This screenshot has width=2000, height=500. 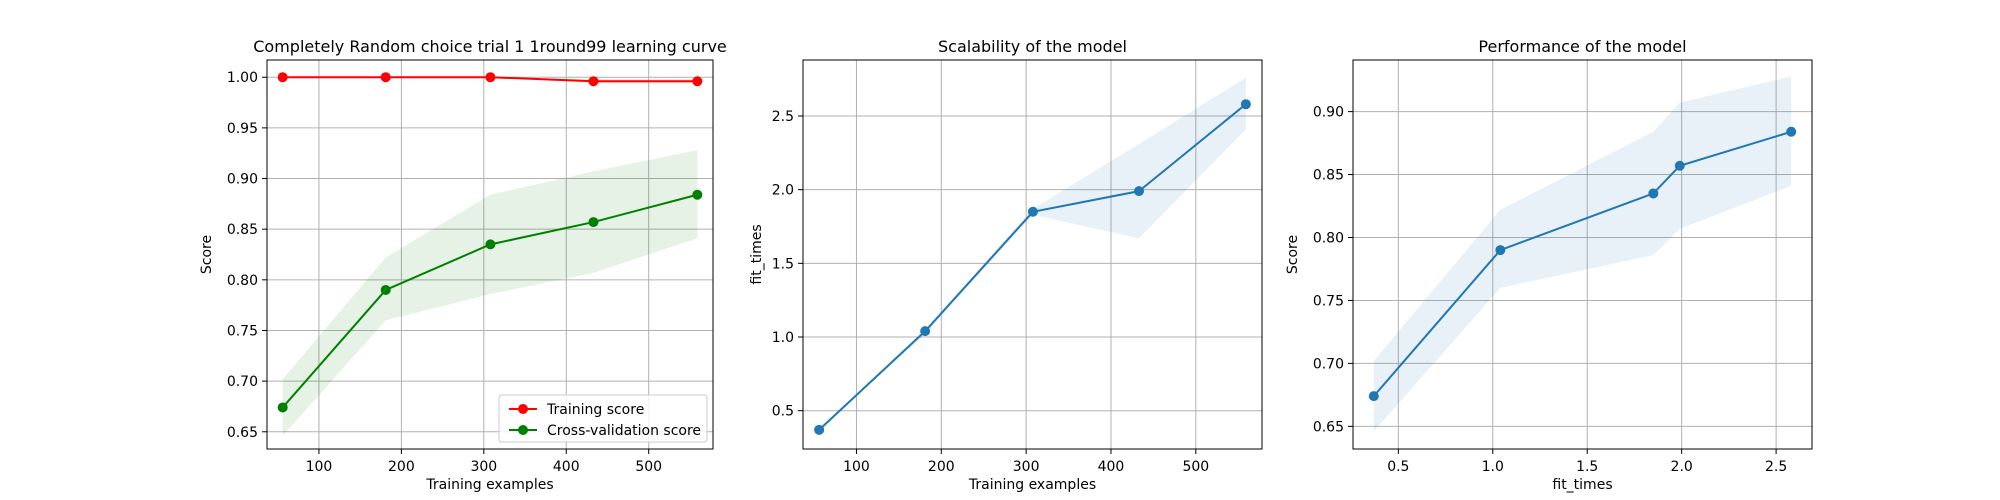 I want to click on x-tick-label: 1.0, so click(x=1493, y=467).